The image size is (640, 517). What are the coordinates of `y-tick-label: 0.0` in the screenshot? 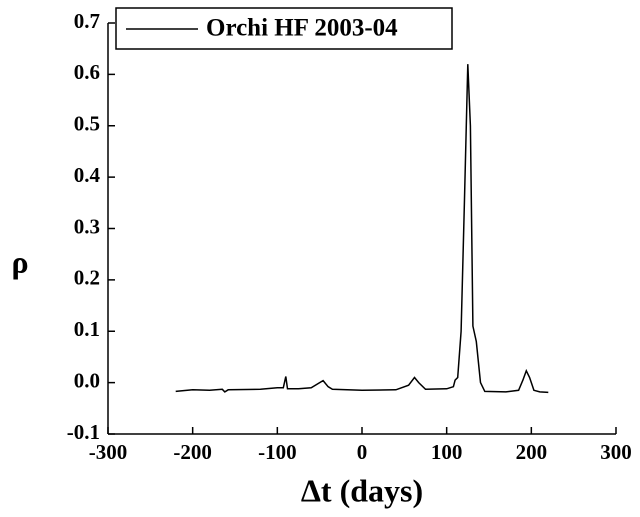 It's located at (87, 380).